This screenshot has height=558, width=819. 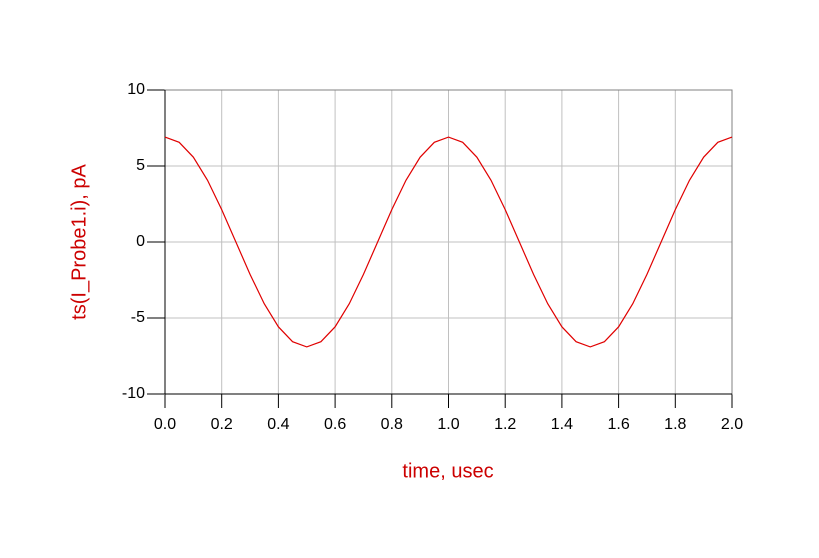 What do you see at coordinates (136, 89) in the screenshot?
I see `y-tick-label: 10` at bounding box center [136, 89].